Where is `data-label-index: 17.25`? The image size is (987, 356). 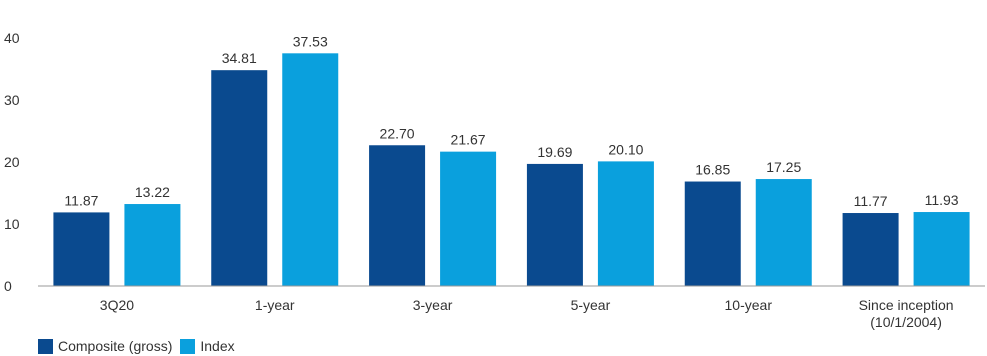 data-label-index: 17.25 is located at coordinates (783, 167).